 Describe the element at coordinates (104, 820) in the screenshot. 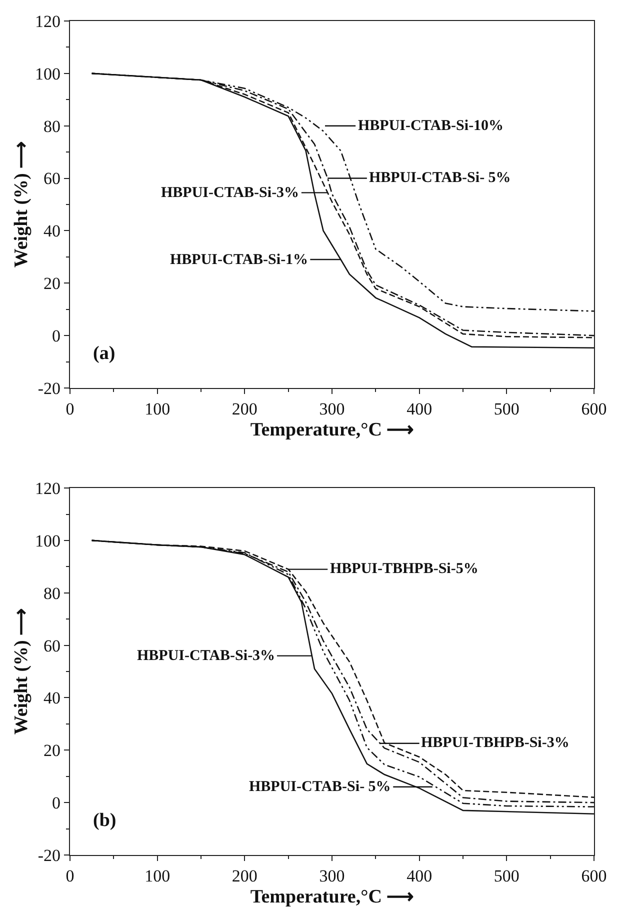

I see `annotation: (b)` at that location.